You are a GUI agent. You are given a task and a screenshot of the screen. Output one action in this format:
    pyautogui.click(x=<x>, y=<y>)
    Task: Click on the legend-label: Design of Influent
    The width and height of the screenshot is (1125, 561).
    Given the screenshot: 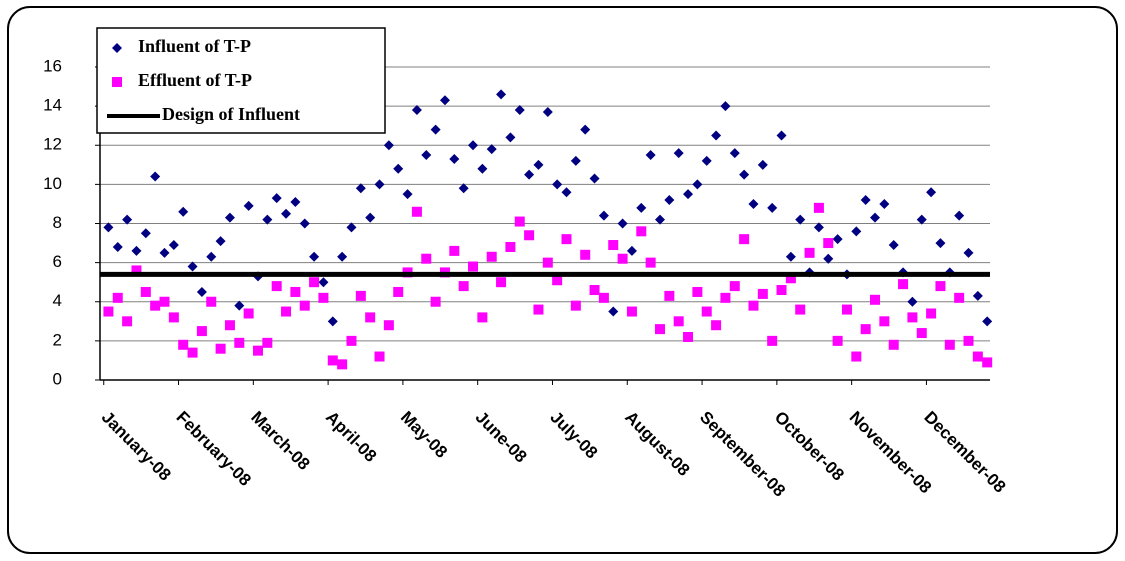 What is the action you would take?
    pyautogui.click(x=231, y=114)
    